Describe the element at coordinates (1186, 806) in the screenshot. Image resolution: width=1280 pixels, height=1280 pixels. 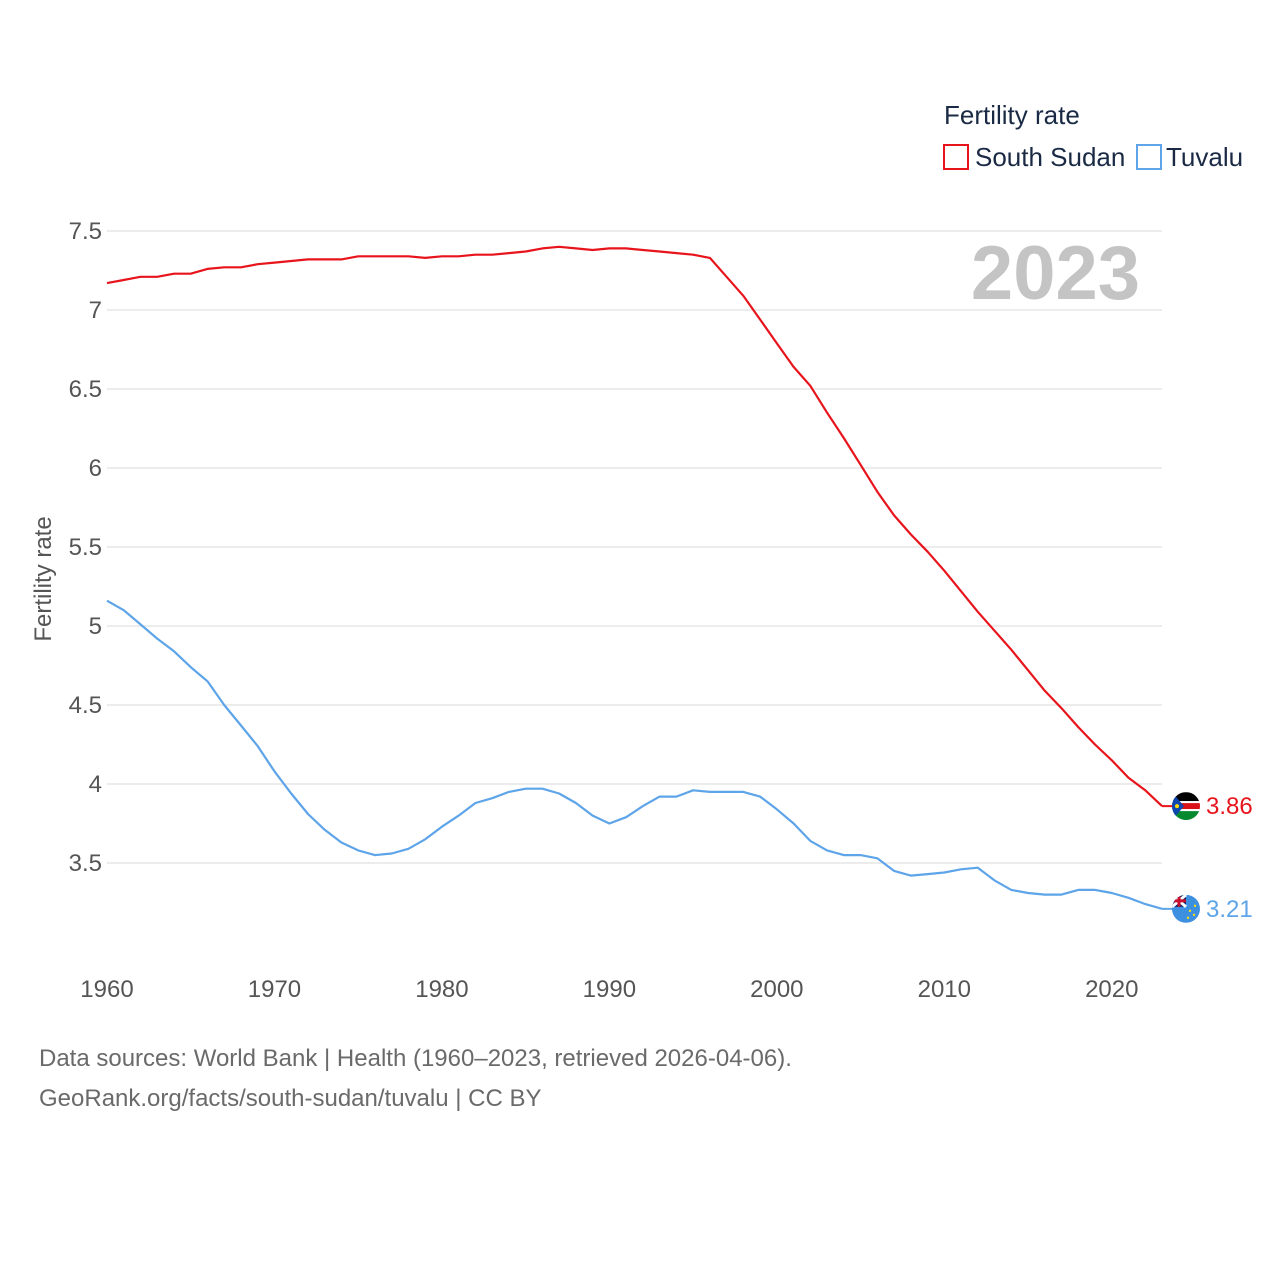
I see `south-sudan-flag-icon` at that location.